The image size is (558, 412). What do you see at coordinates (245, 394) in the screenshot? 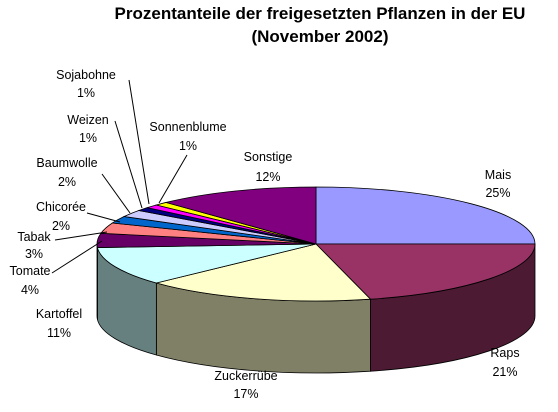
I see `slice-percent-zuckerruebe: 17%` at bounding box center [245, 394].